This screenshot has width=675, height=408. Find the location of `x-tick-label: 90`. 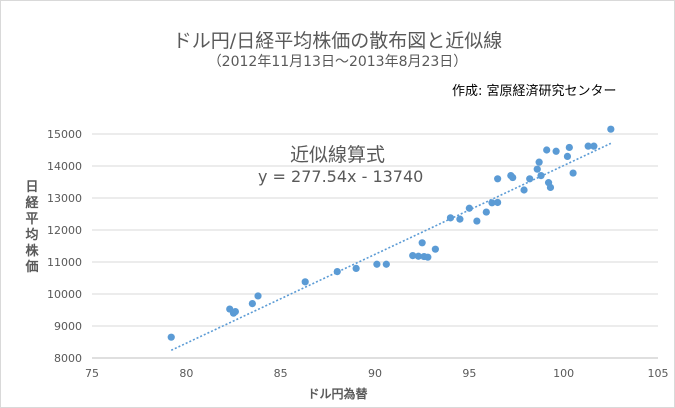

x-tick-label: 90 is located at coordinates (375, 373).